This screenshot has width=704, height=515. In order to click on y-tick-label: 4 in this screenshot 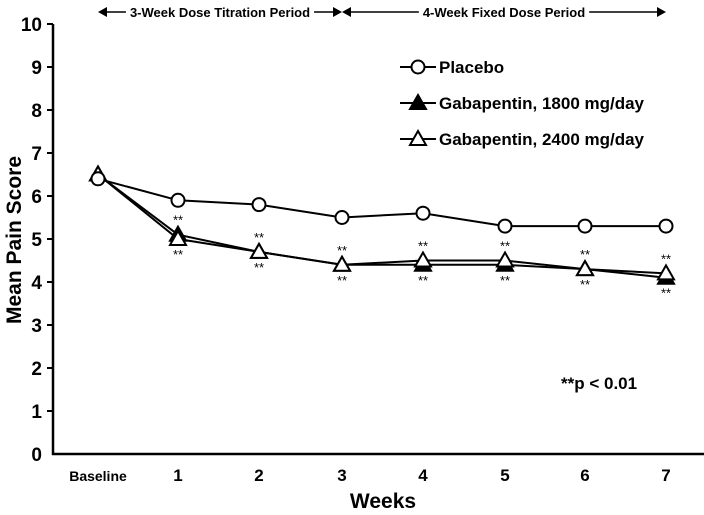, I will do `click(36, 283)`.